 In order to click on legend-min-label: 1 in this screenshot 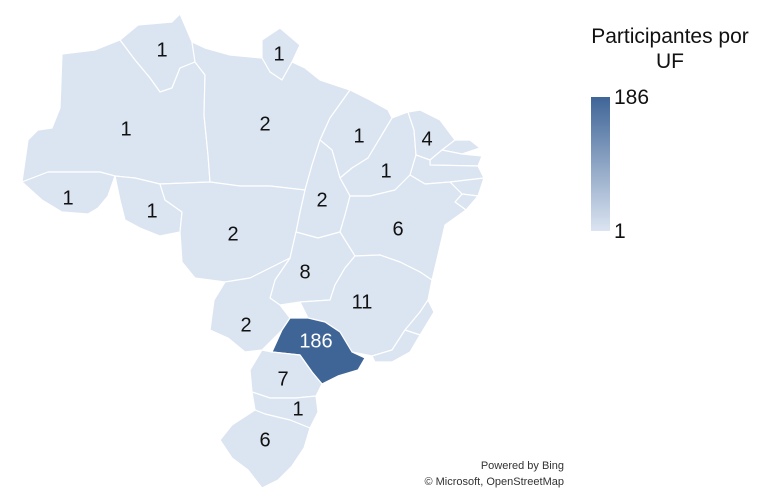, I will do `click(620, 231)`.